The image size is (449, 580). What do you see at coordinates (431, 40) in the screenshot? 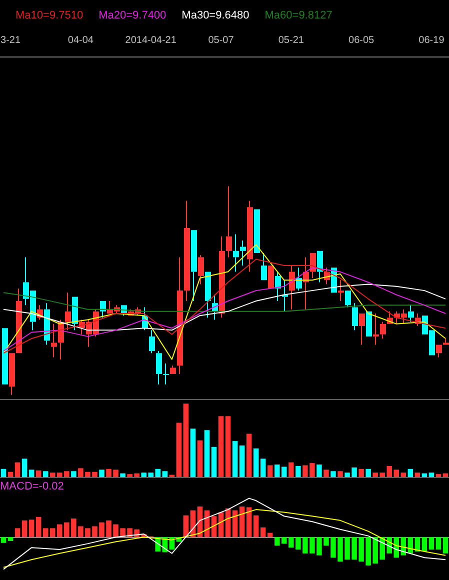
I see `x-tick-label: 06-19` at bounding box center [431, 40].